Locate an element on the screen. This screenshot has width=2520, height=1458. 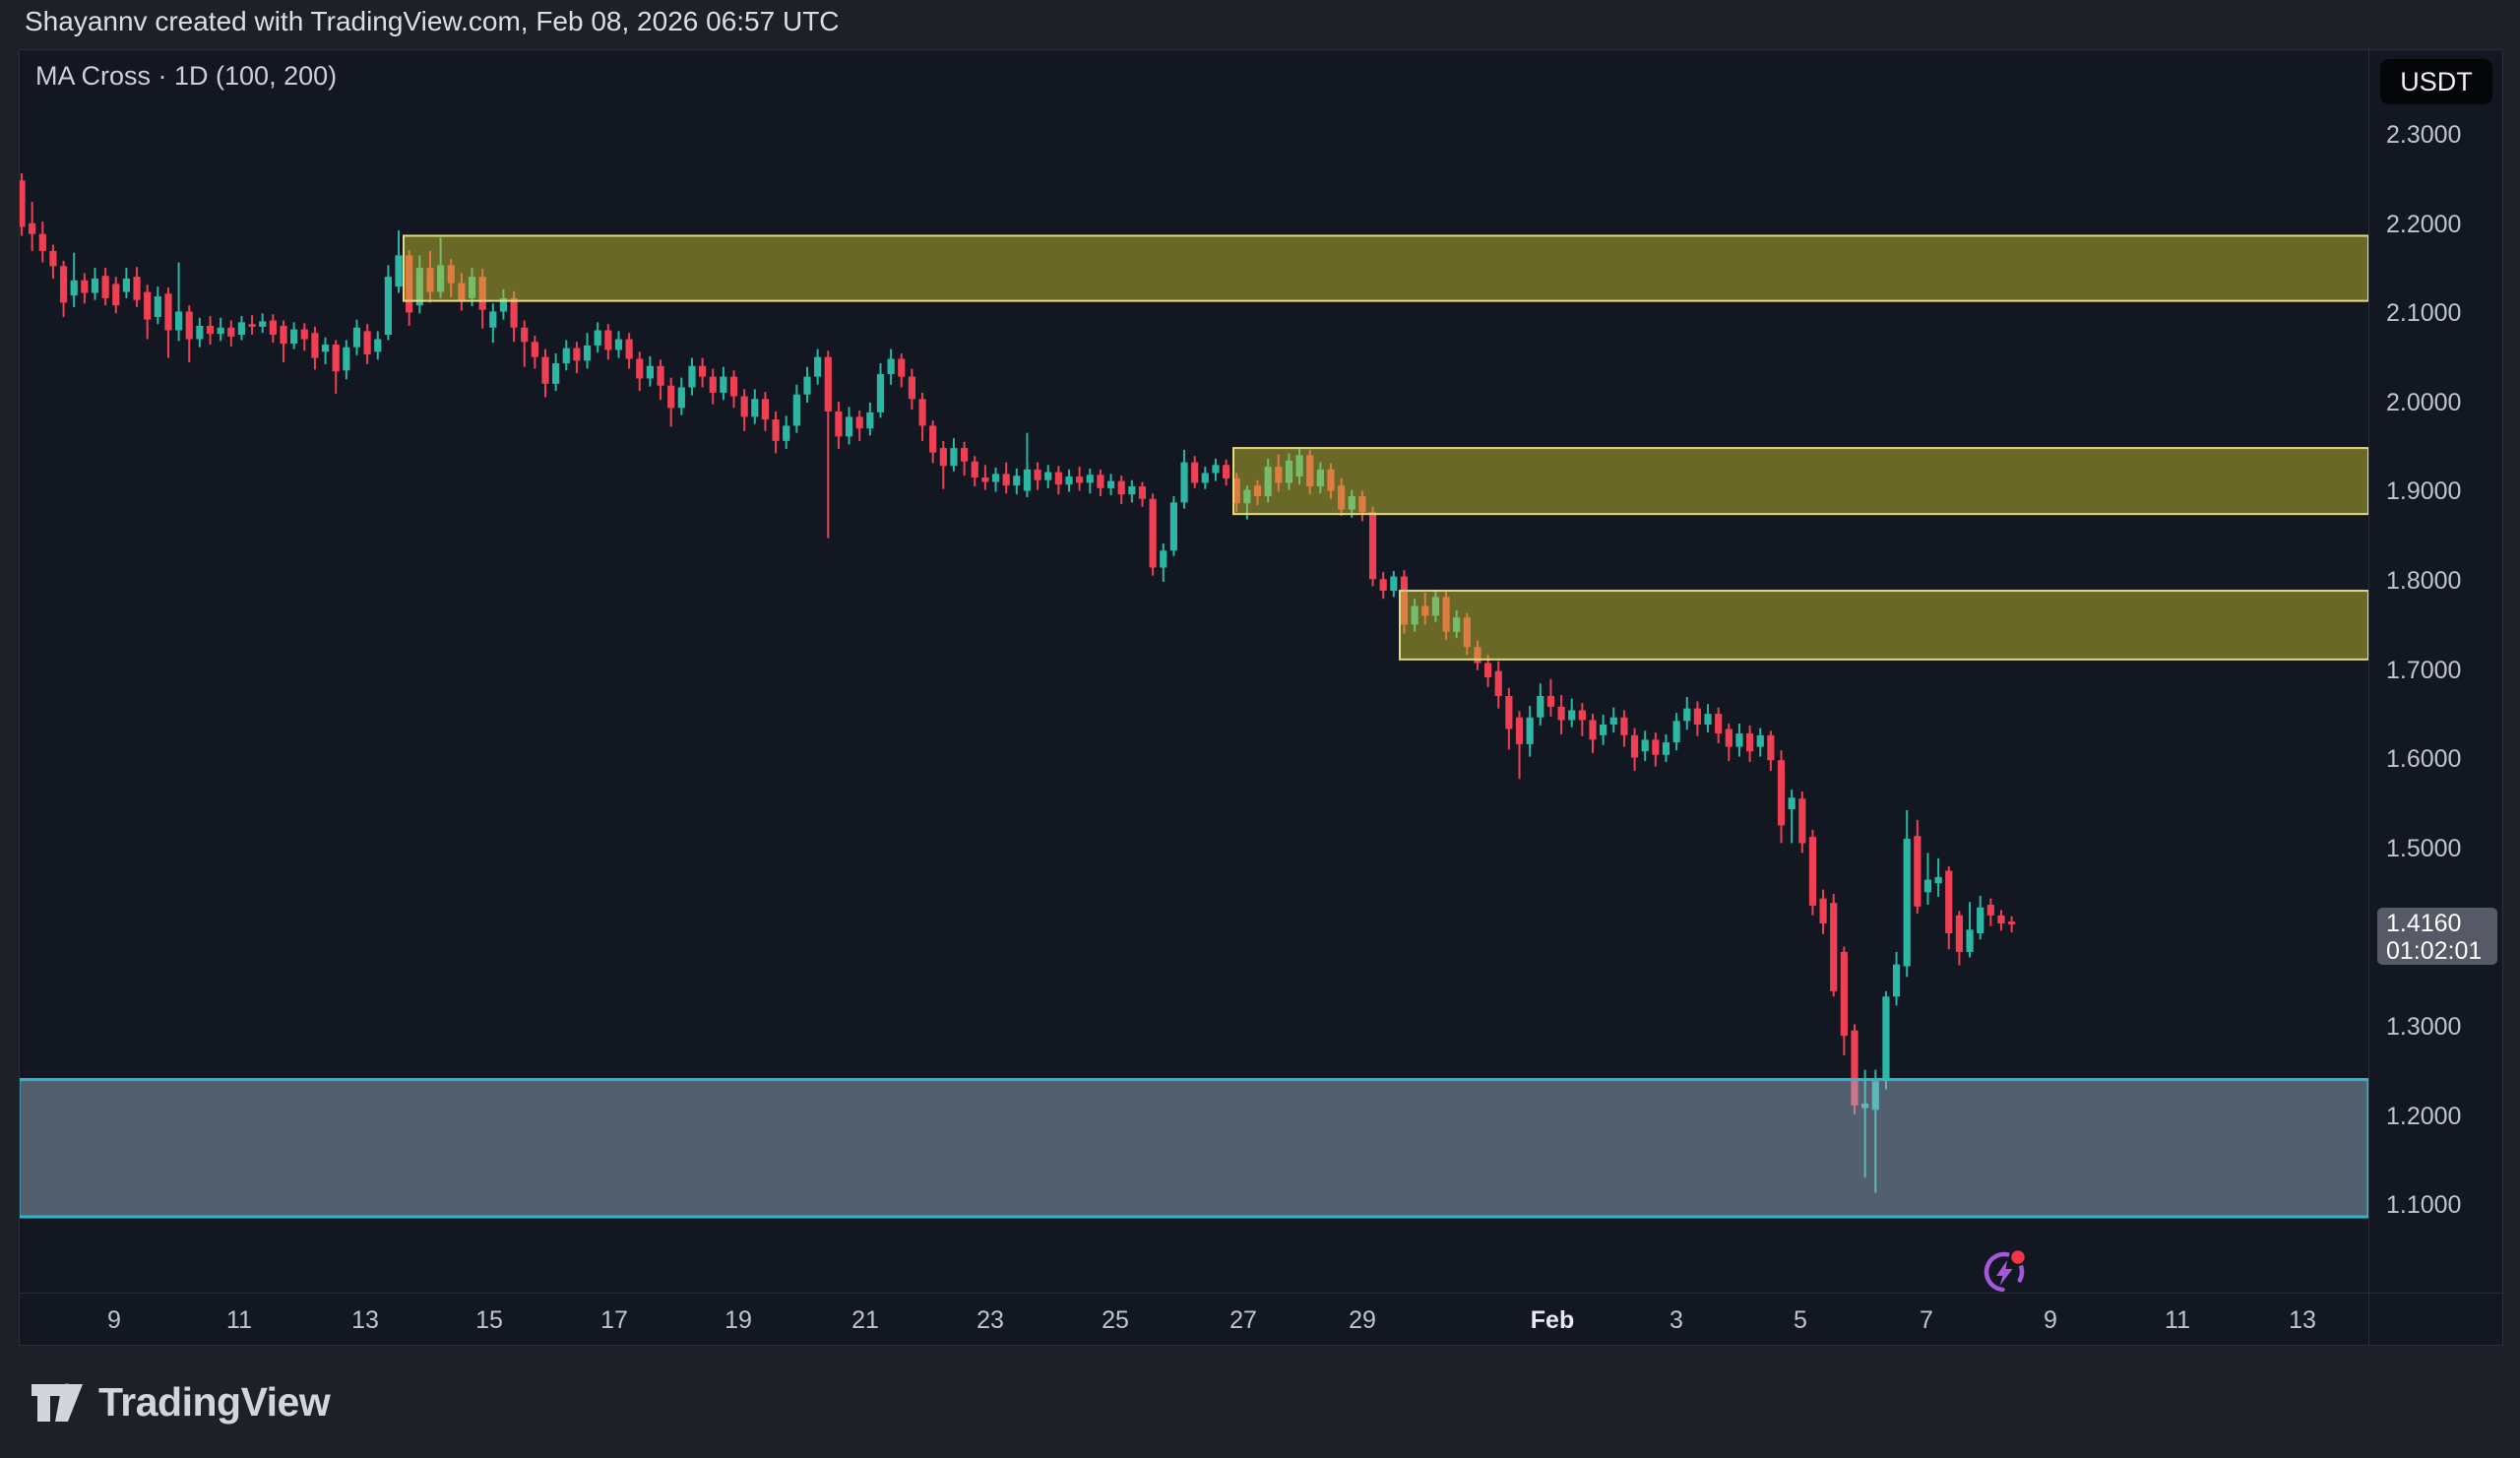
price-tick-1.5000: 1.5000 is located at coordinates (2424, 848).